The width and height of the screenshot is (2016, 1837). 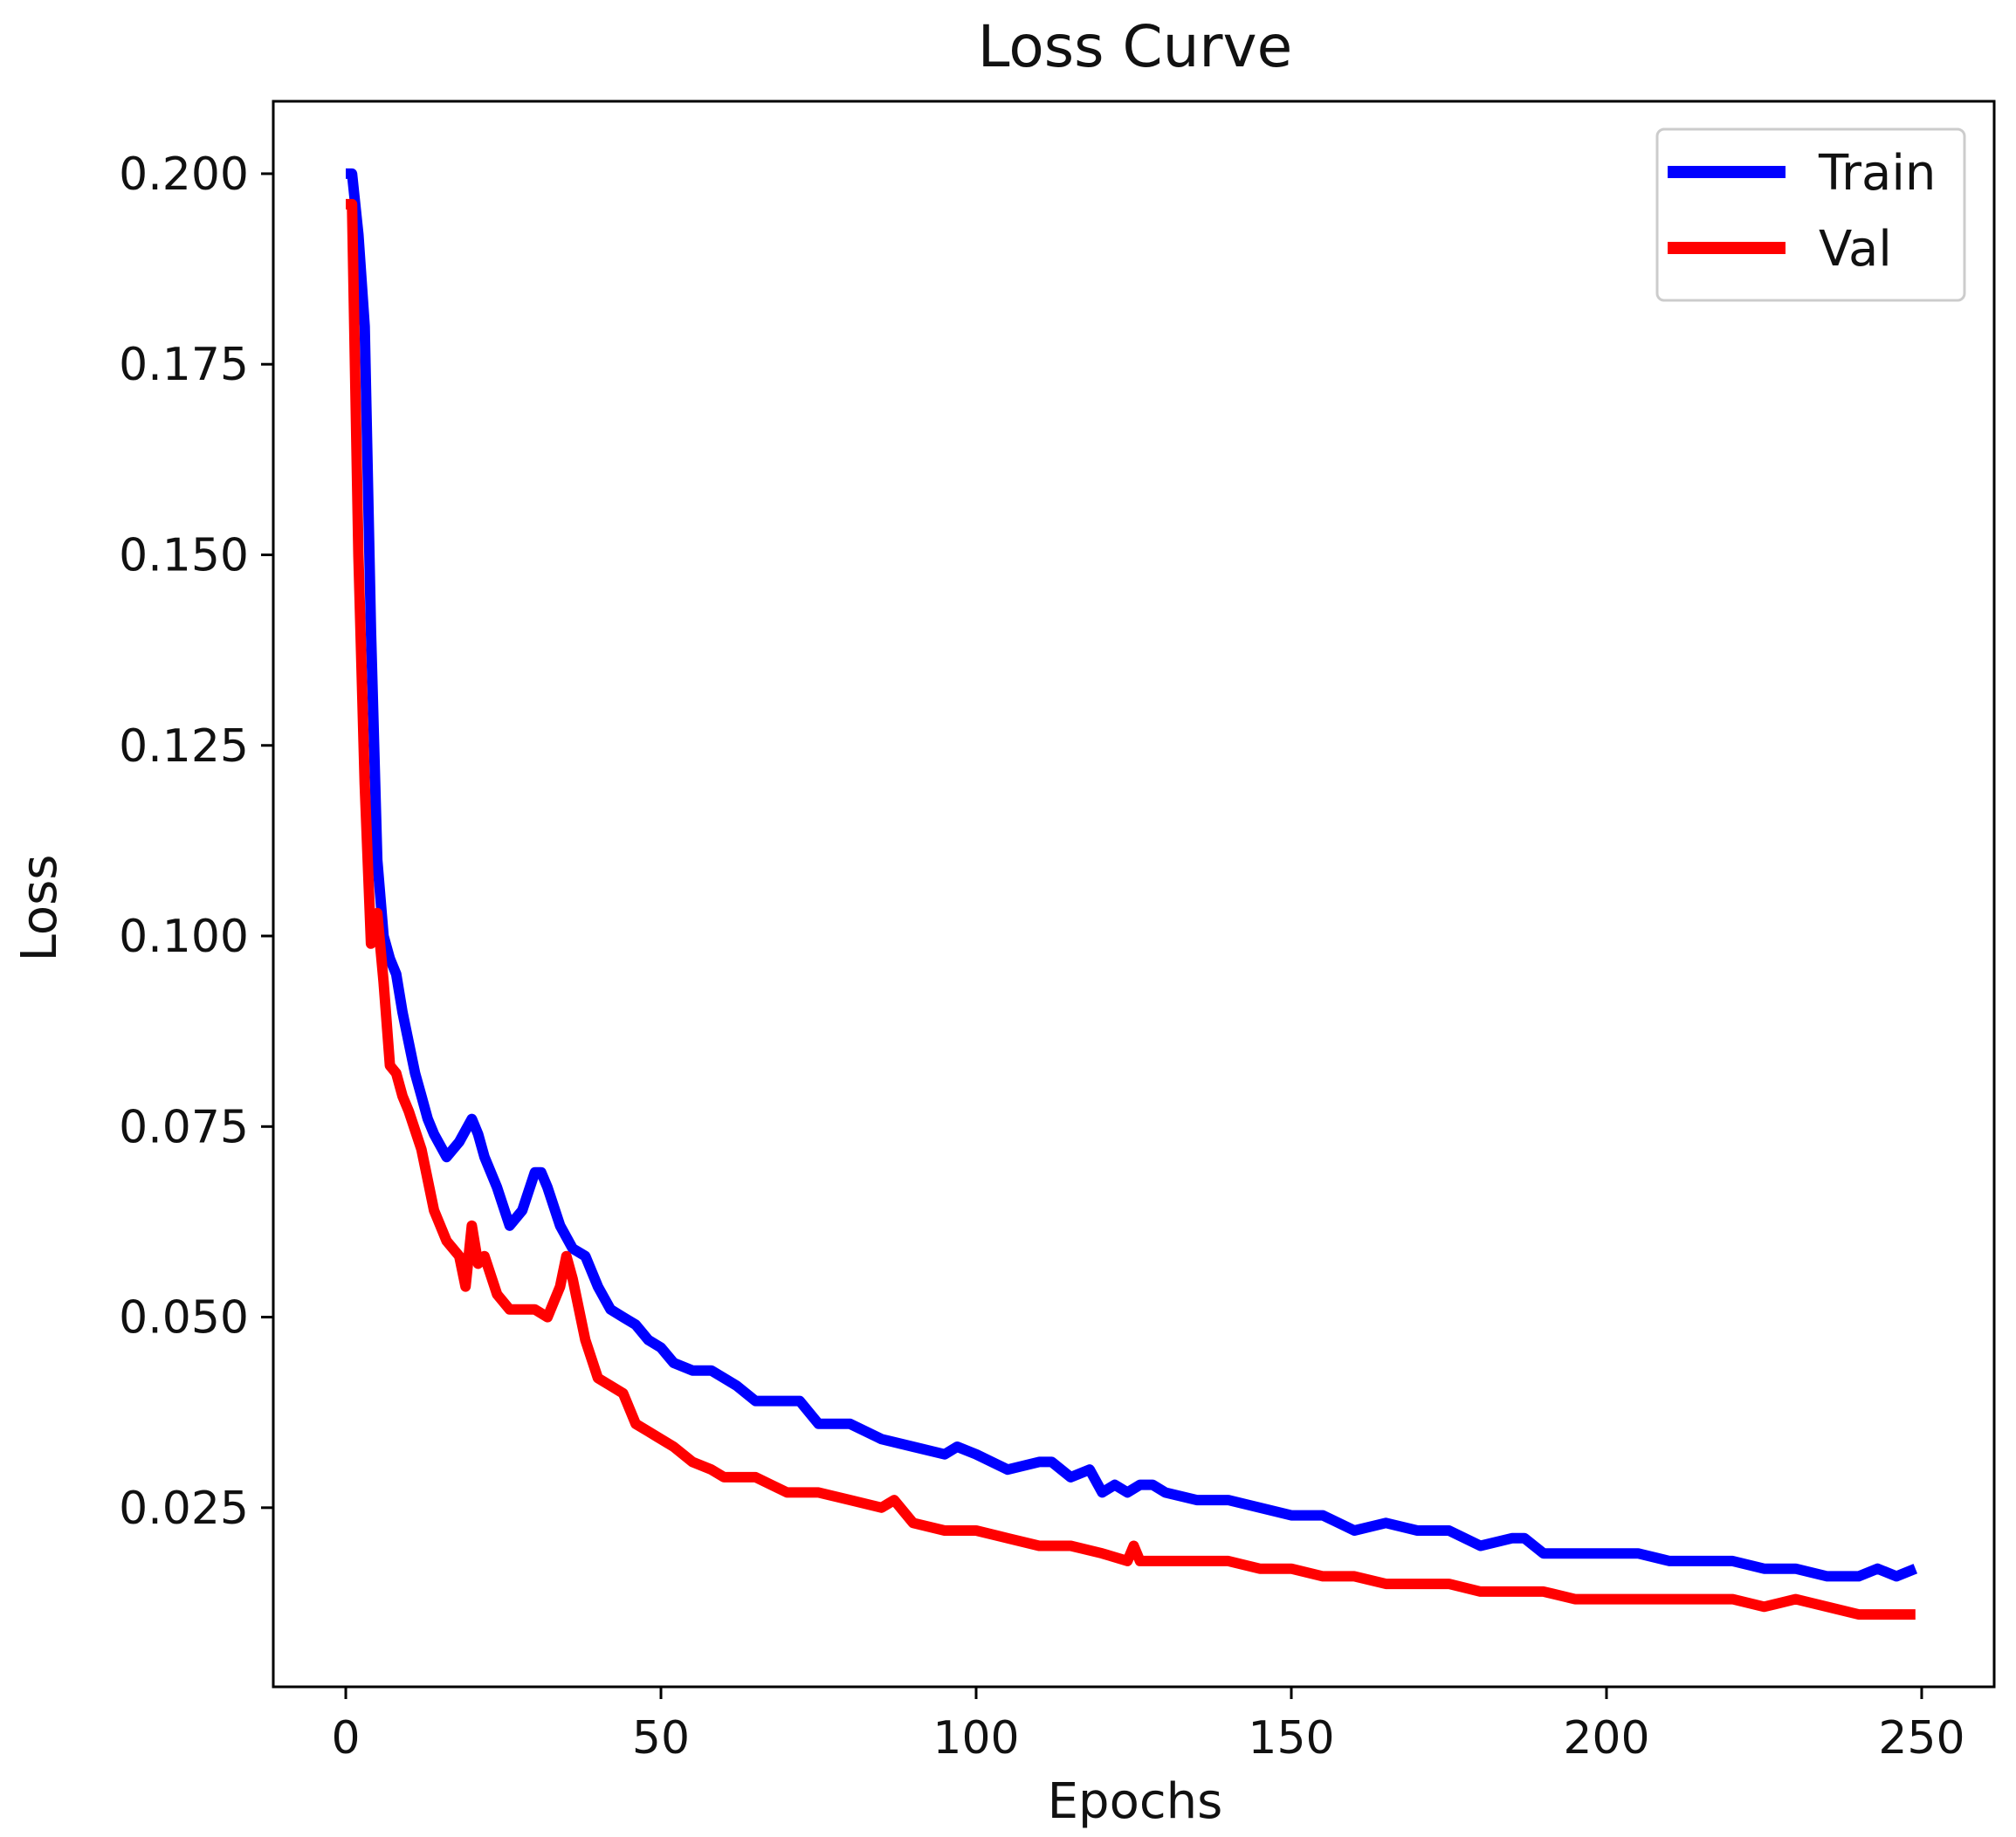 What do you see at coordinates (1135, 1801) in the screenshot?
I see `x-axis-label: Epochs` at bounding box center [1135, 1801].